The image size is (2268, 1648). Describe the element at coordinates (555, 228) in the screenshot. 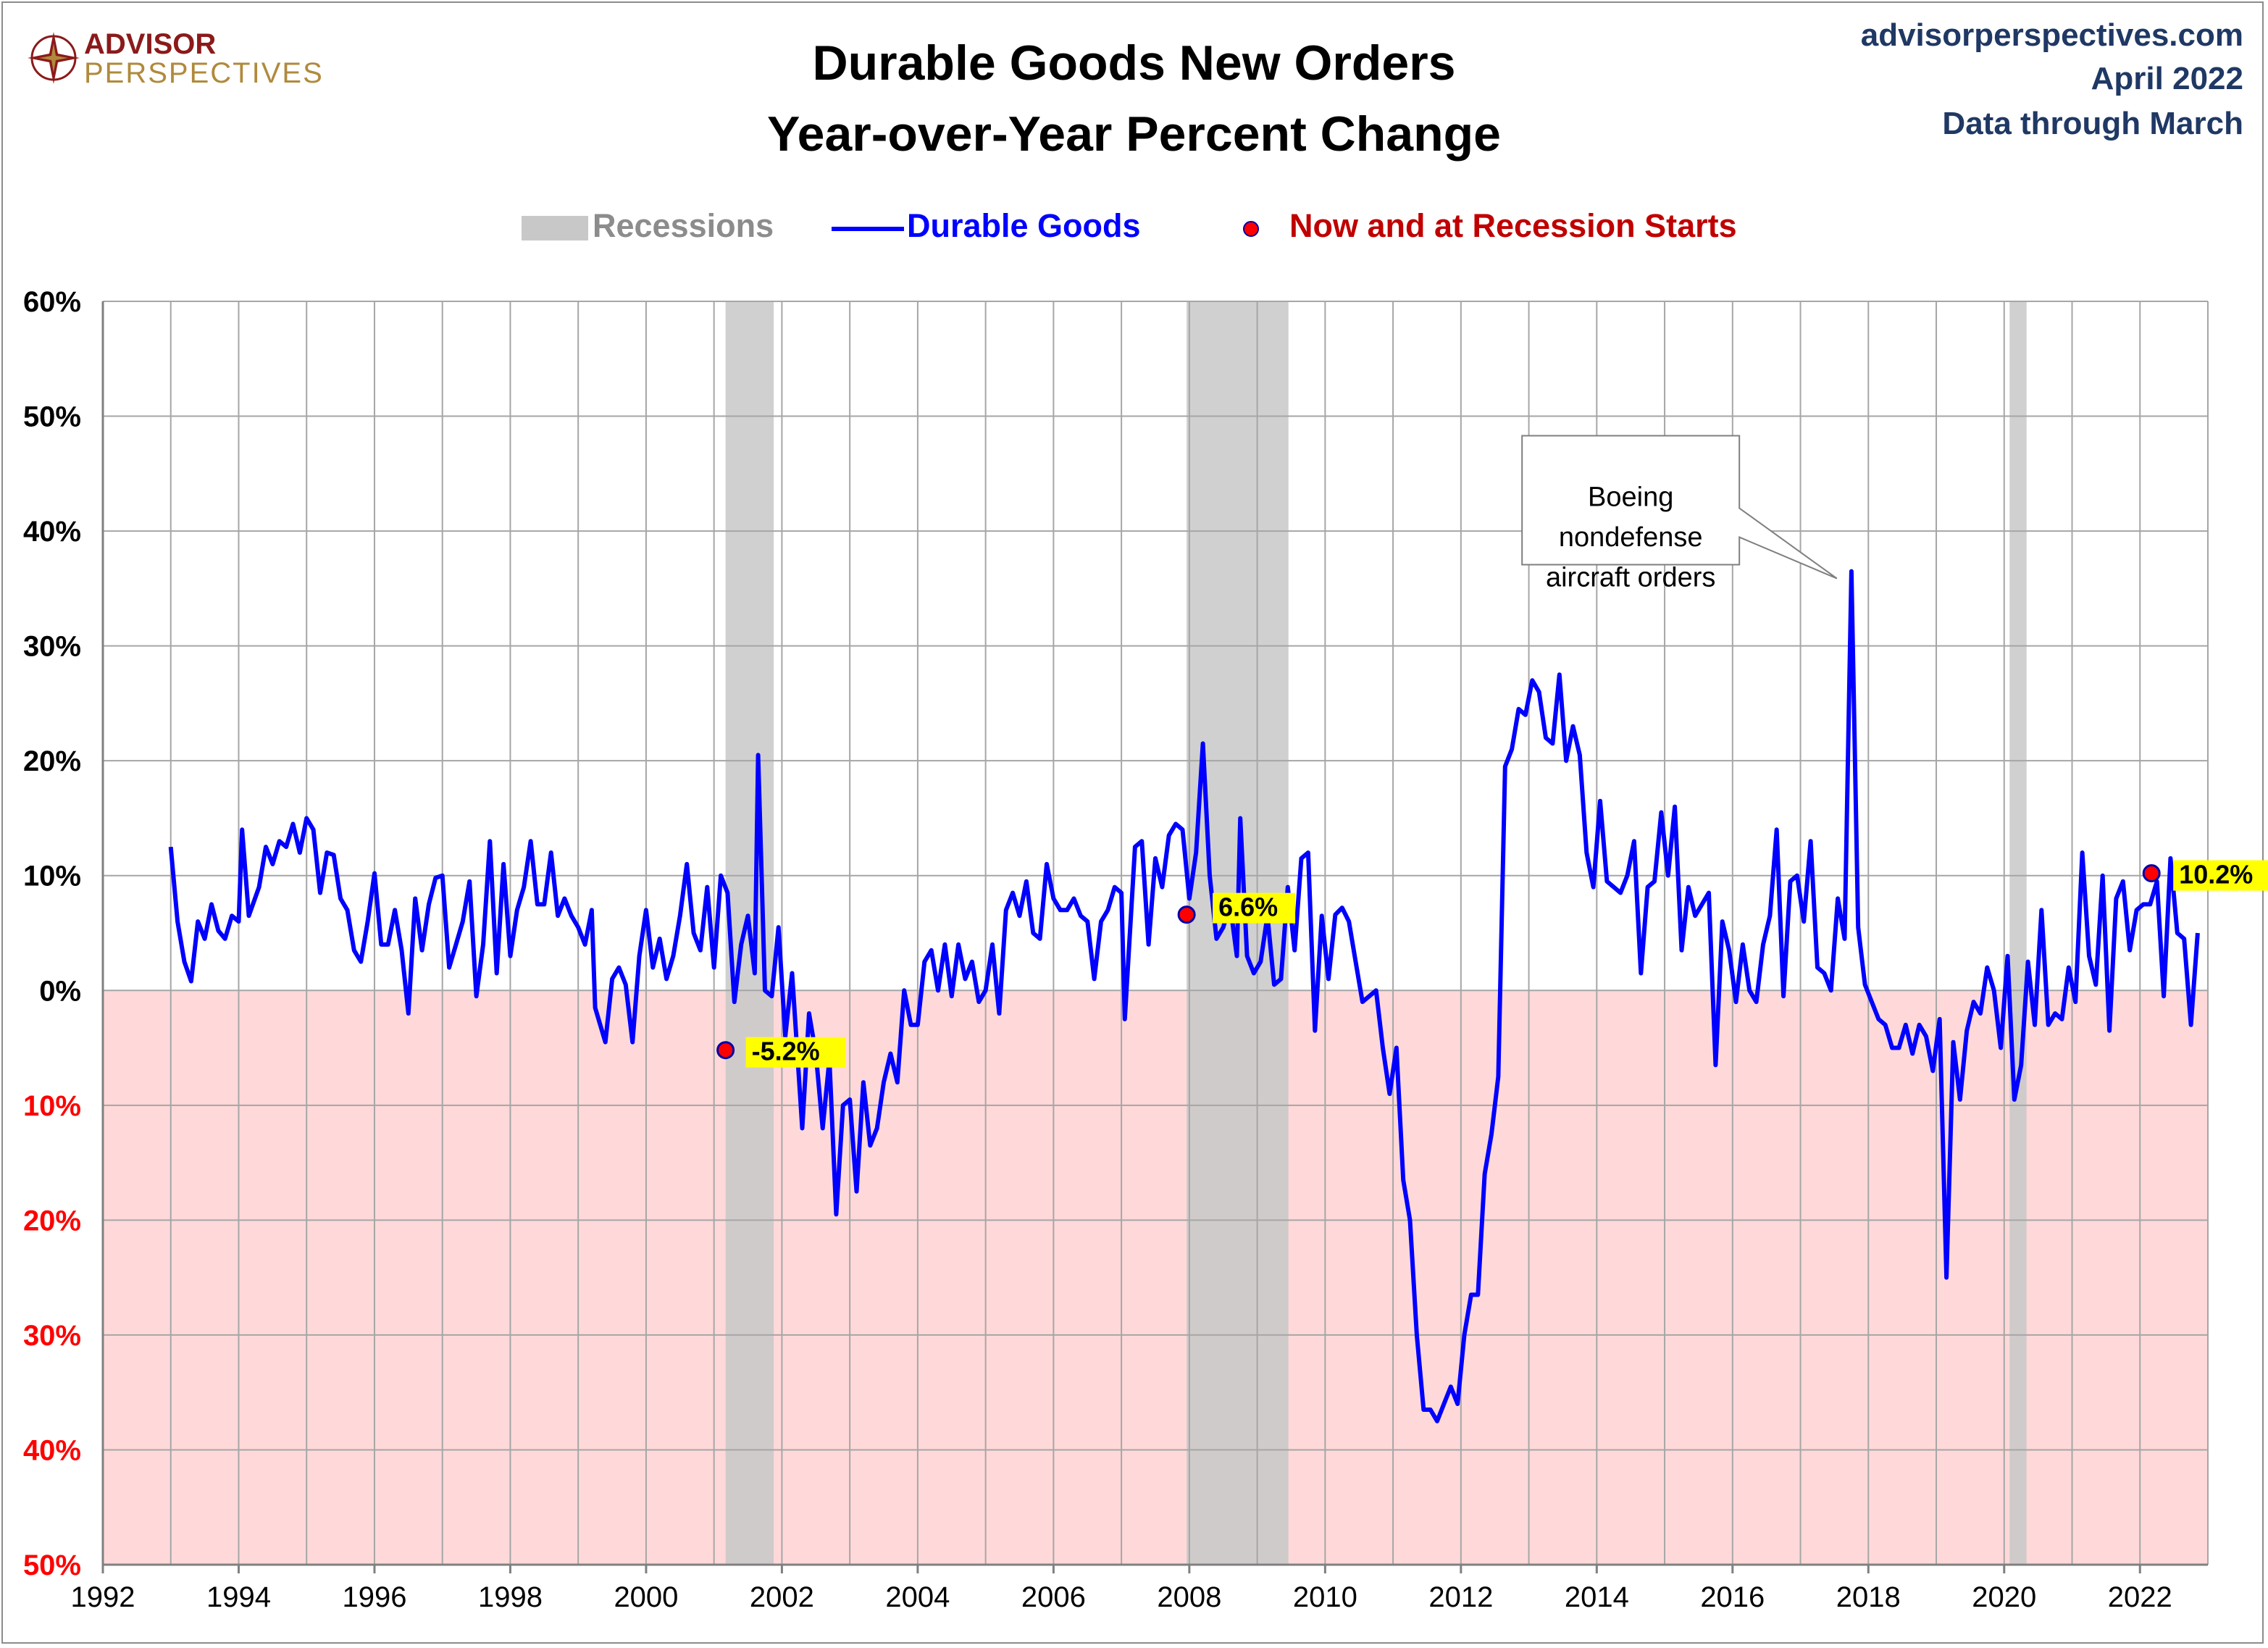

I see `legend-swatch-recessions` at that location.